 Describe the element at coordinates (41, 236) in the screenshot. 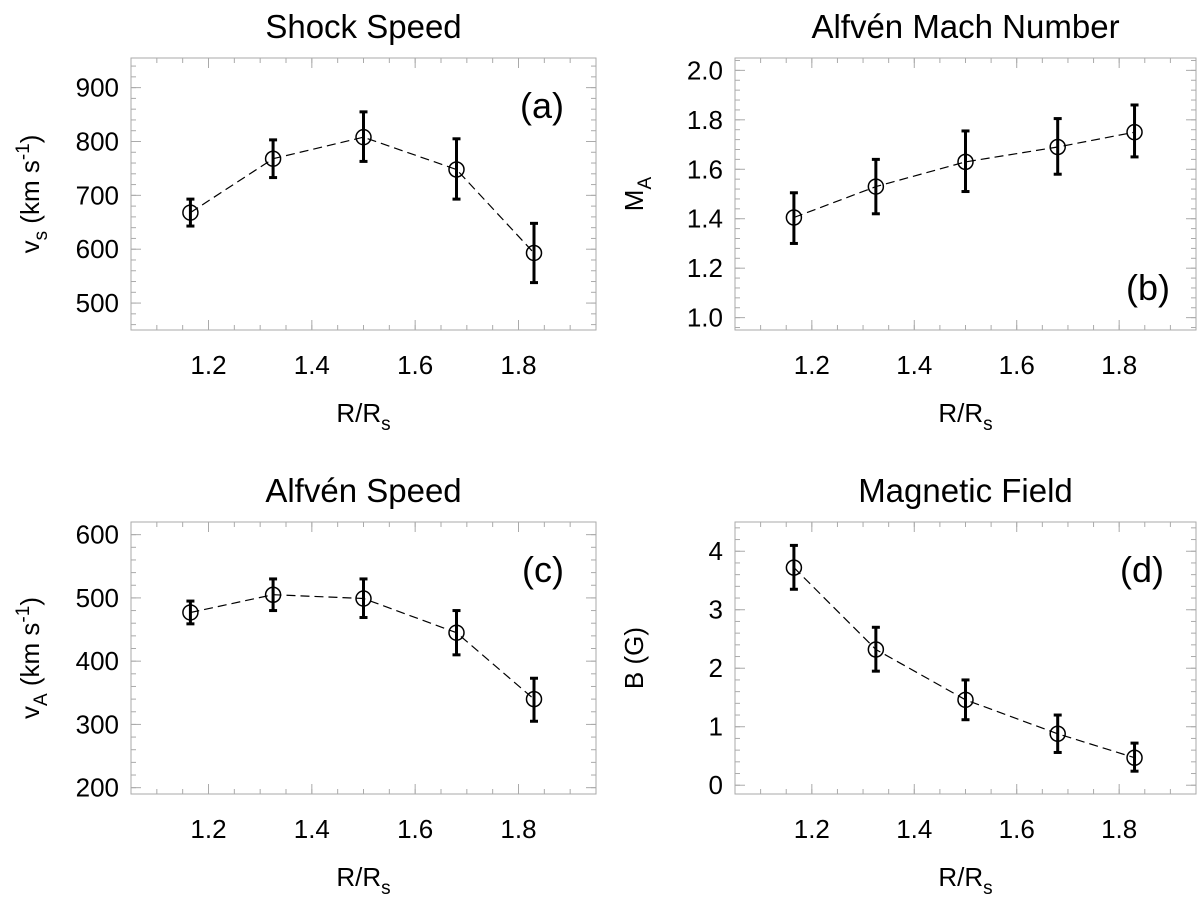

I see `y-axis-label-sub: s` at that location.